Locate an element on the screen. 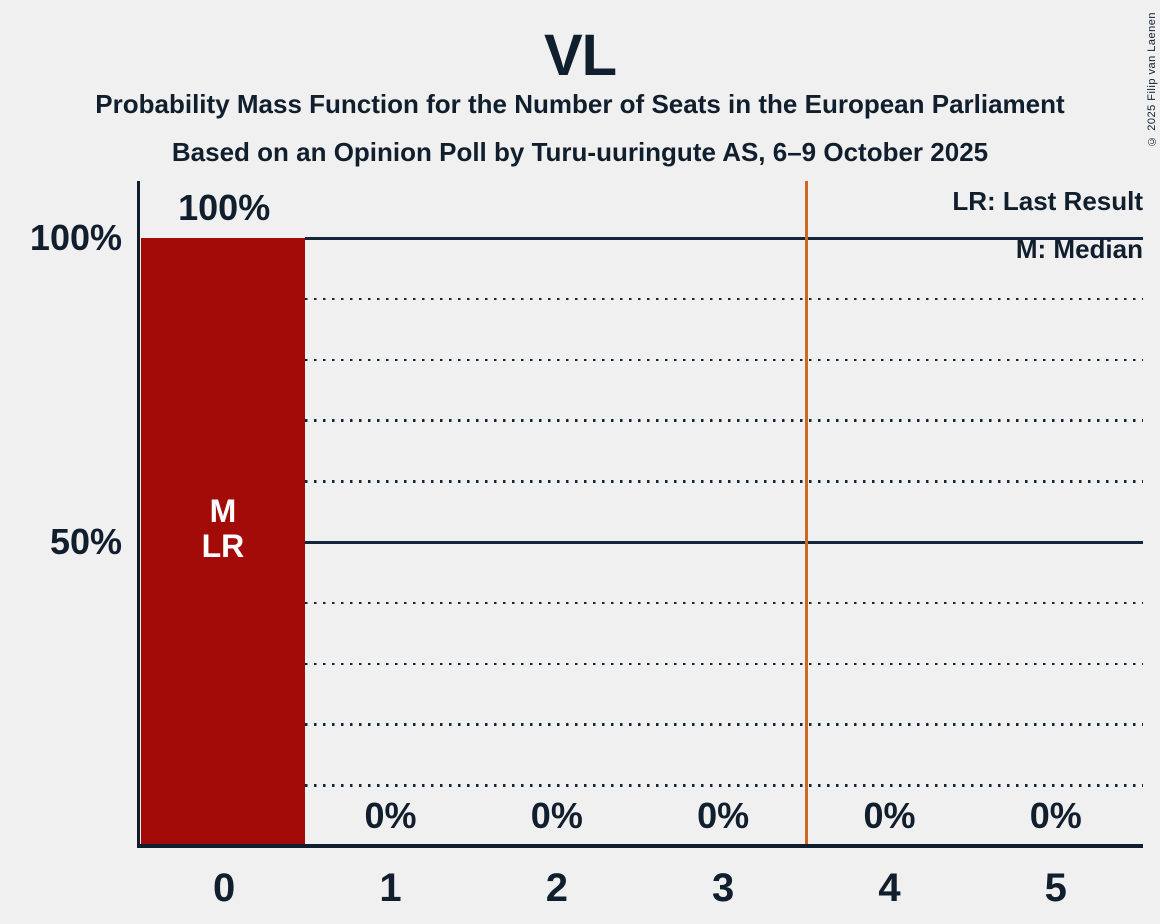  gridline-100pct is located at coordinates (723, 238).